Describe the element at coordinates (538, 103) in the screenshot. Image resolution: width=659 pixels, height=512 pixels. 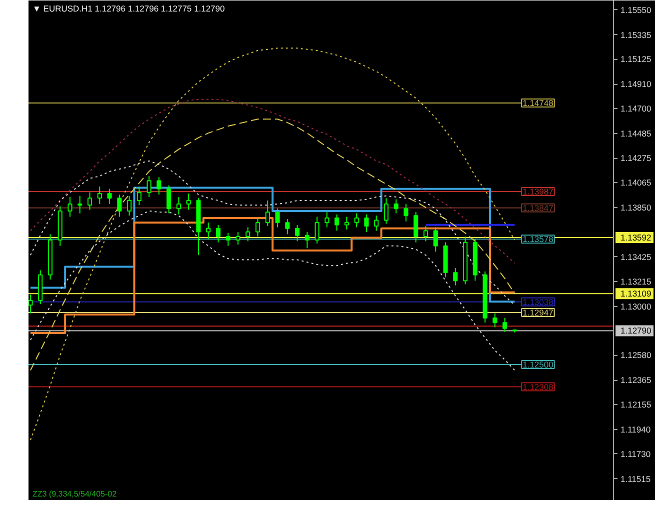
I see `ref-line-label: 1.14748` at that location.